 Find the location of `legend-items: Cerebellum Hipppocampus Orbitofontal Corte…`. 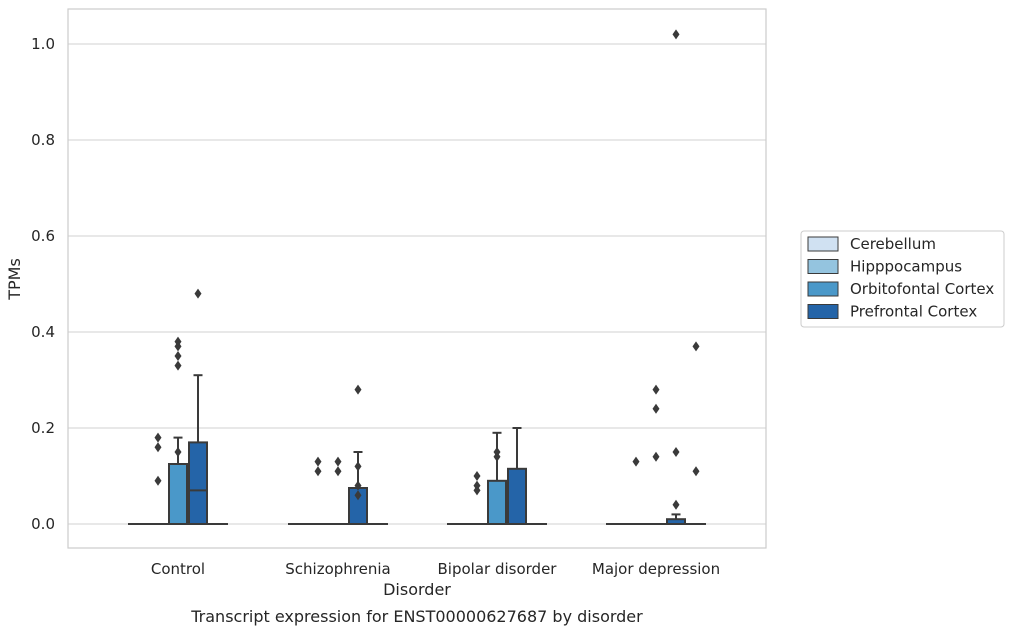

legend-items: Cerebellum Hipppocampus Orbitofontal Corte… is located at coordinates (900, 278).